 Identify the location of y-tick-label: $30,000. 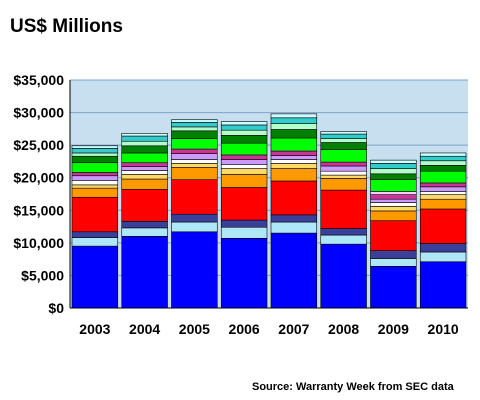
(38, 113).